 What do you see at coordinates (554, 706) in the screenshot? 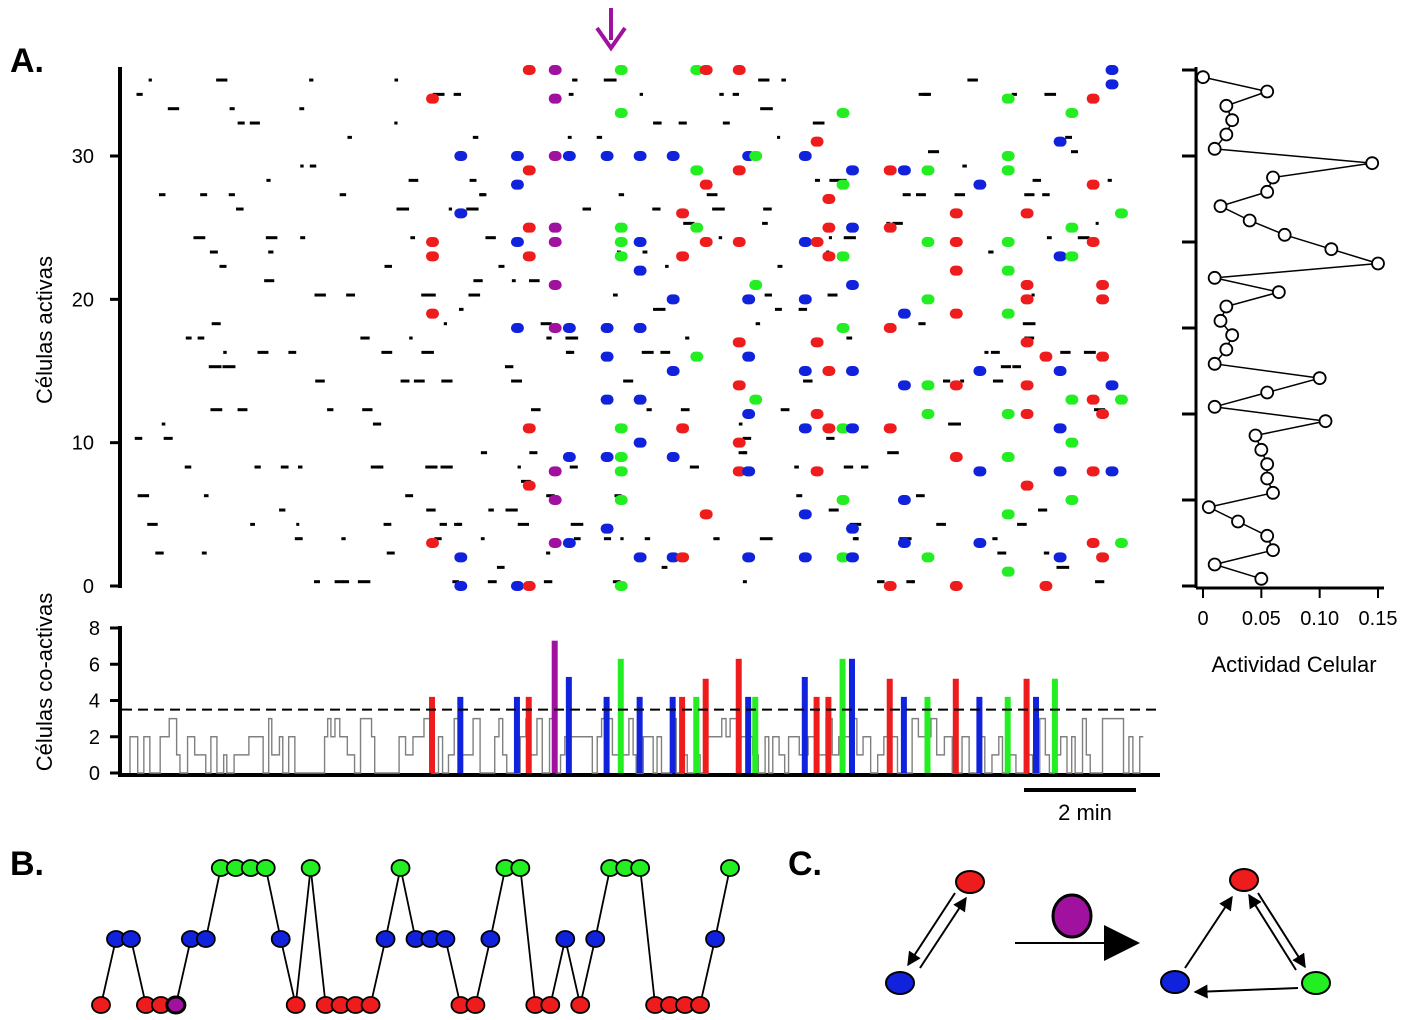
I see `peak-purple` at bounding box center [554, 706].